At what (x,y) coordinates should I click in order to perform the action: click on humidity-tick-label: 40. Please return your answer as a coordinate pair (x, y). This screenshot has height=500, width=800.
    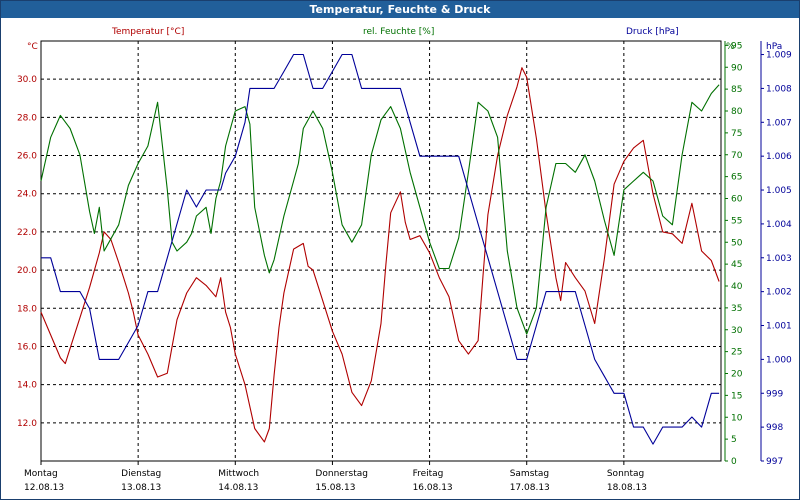
    Looking at the image, I should click on (737, 287).